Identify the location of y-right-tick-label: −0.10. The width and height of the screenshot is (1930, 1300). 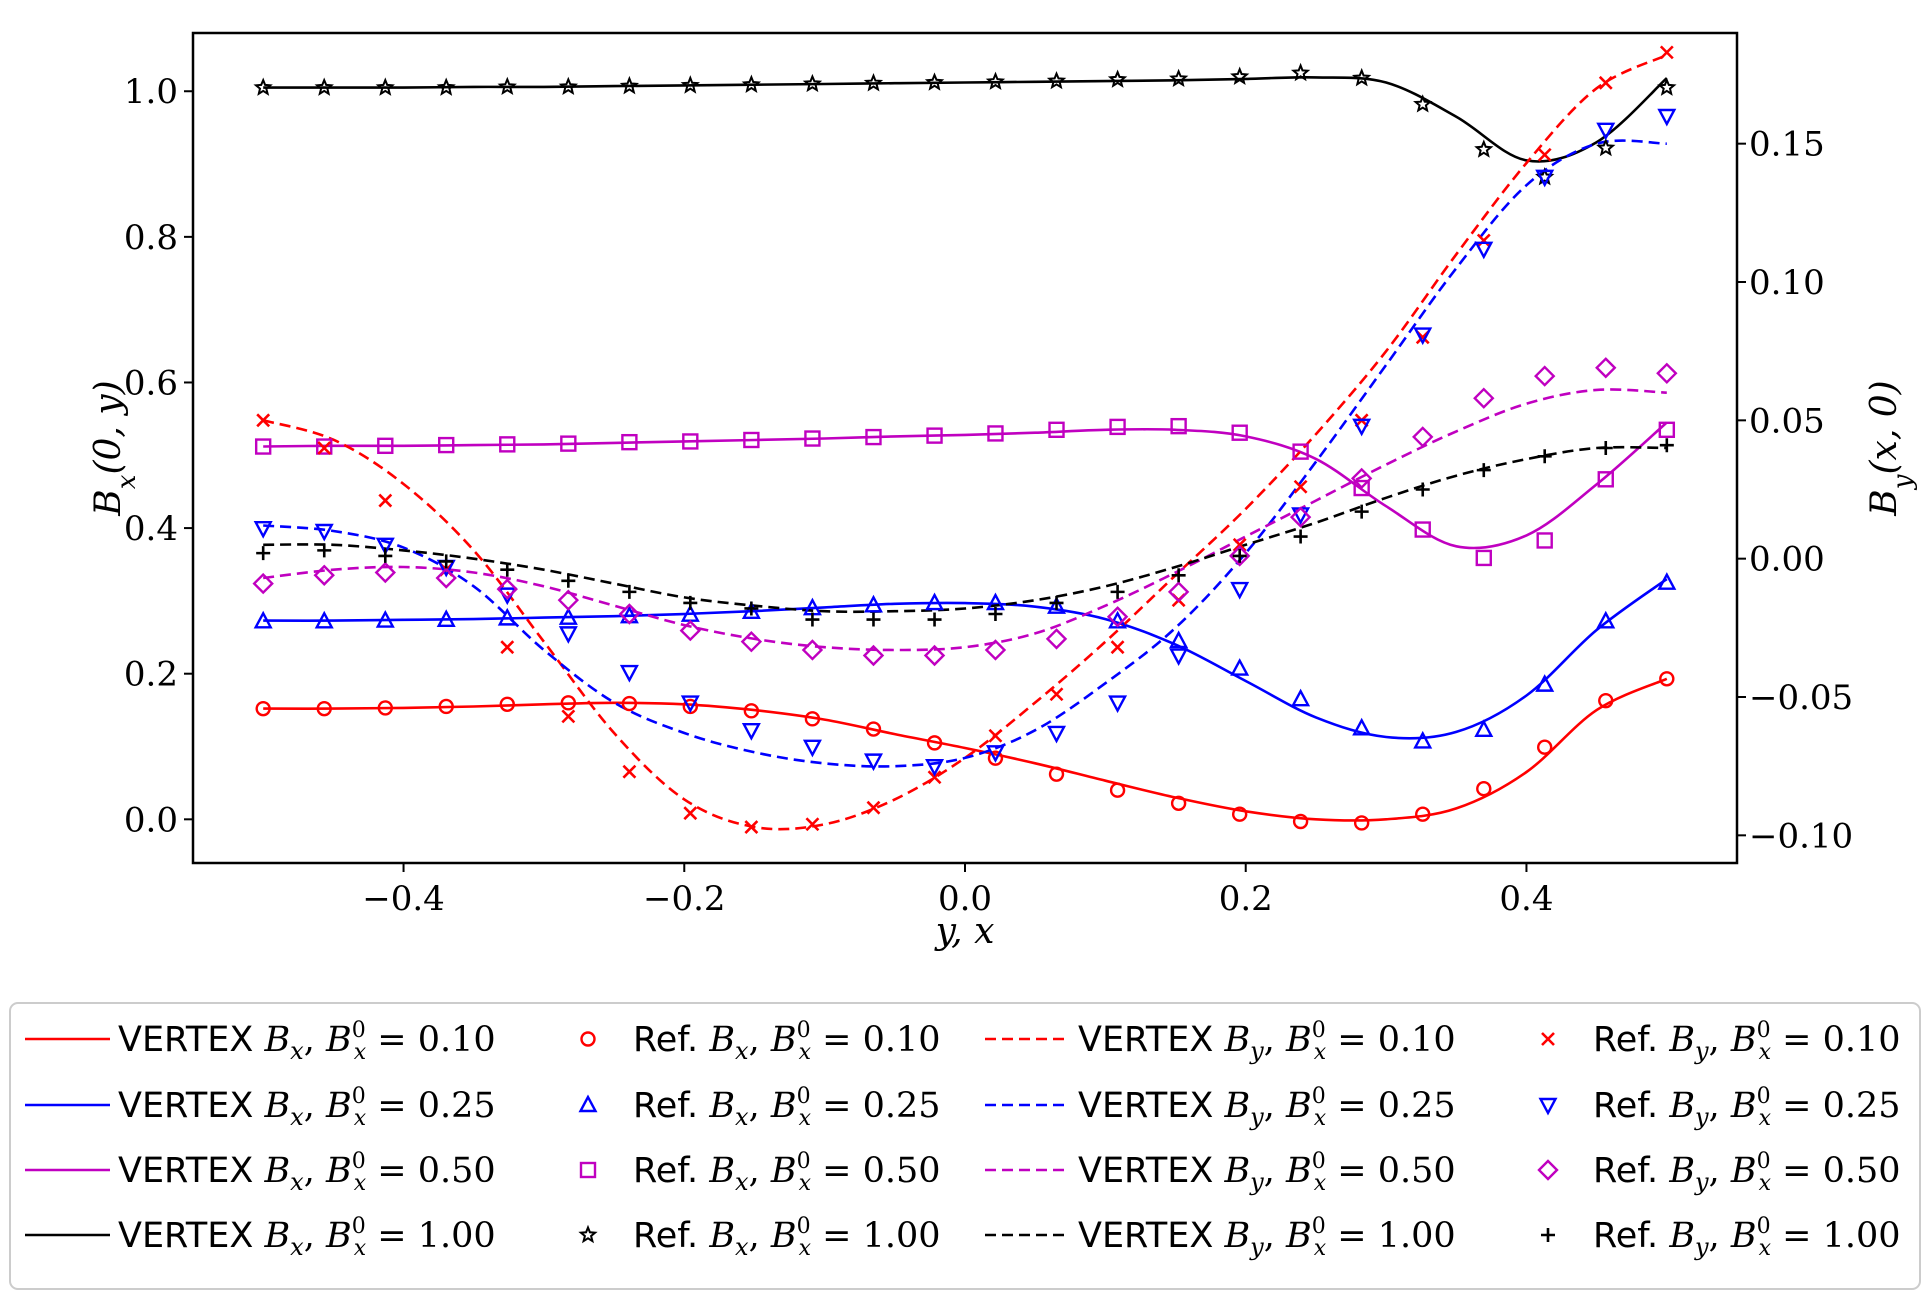
(1801, 836).